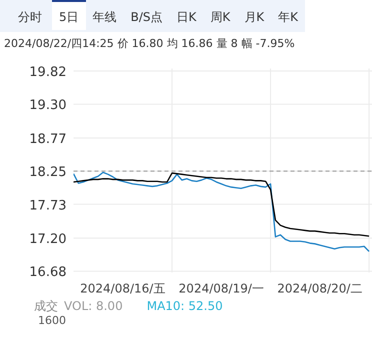 The height and width of the screenshot is (345, 372). What do you see at coordinates (123, 289) in the screenshot?
I see `x-tick-label: 2024/08/16/五` at bounding box center [123, 289].